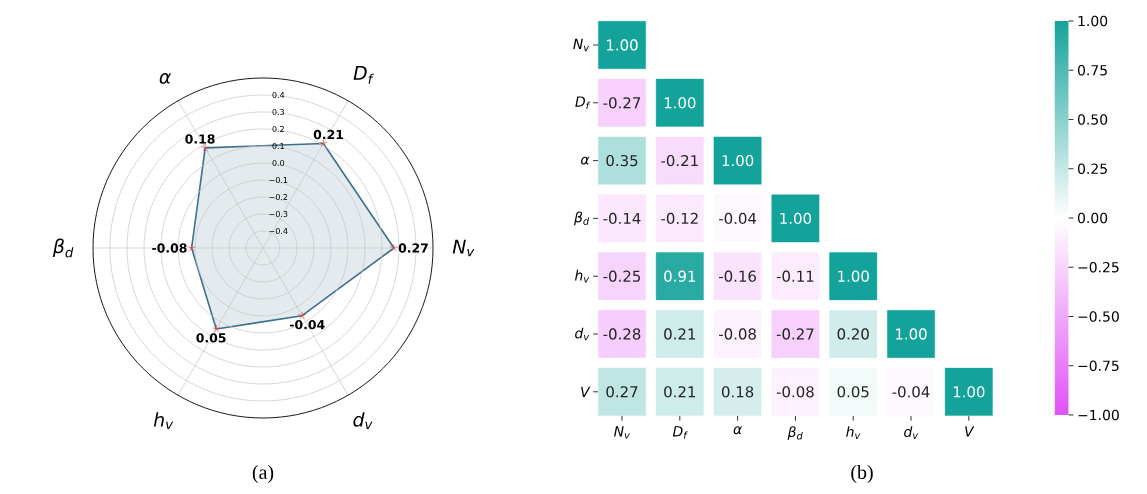  What do you see at coordinates (586, 391) in the screenshot?
I see `y-tick-label: V` at bounding box center [586, 391].